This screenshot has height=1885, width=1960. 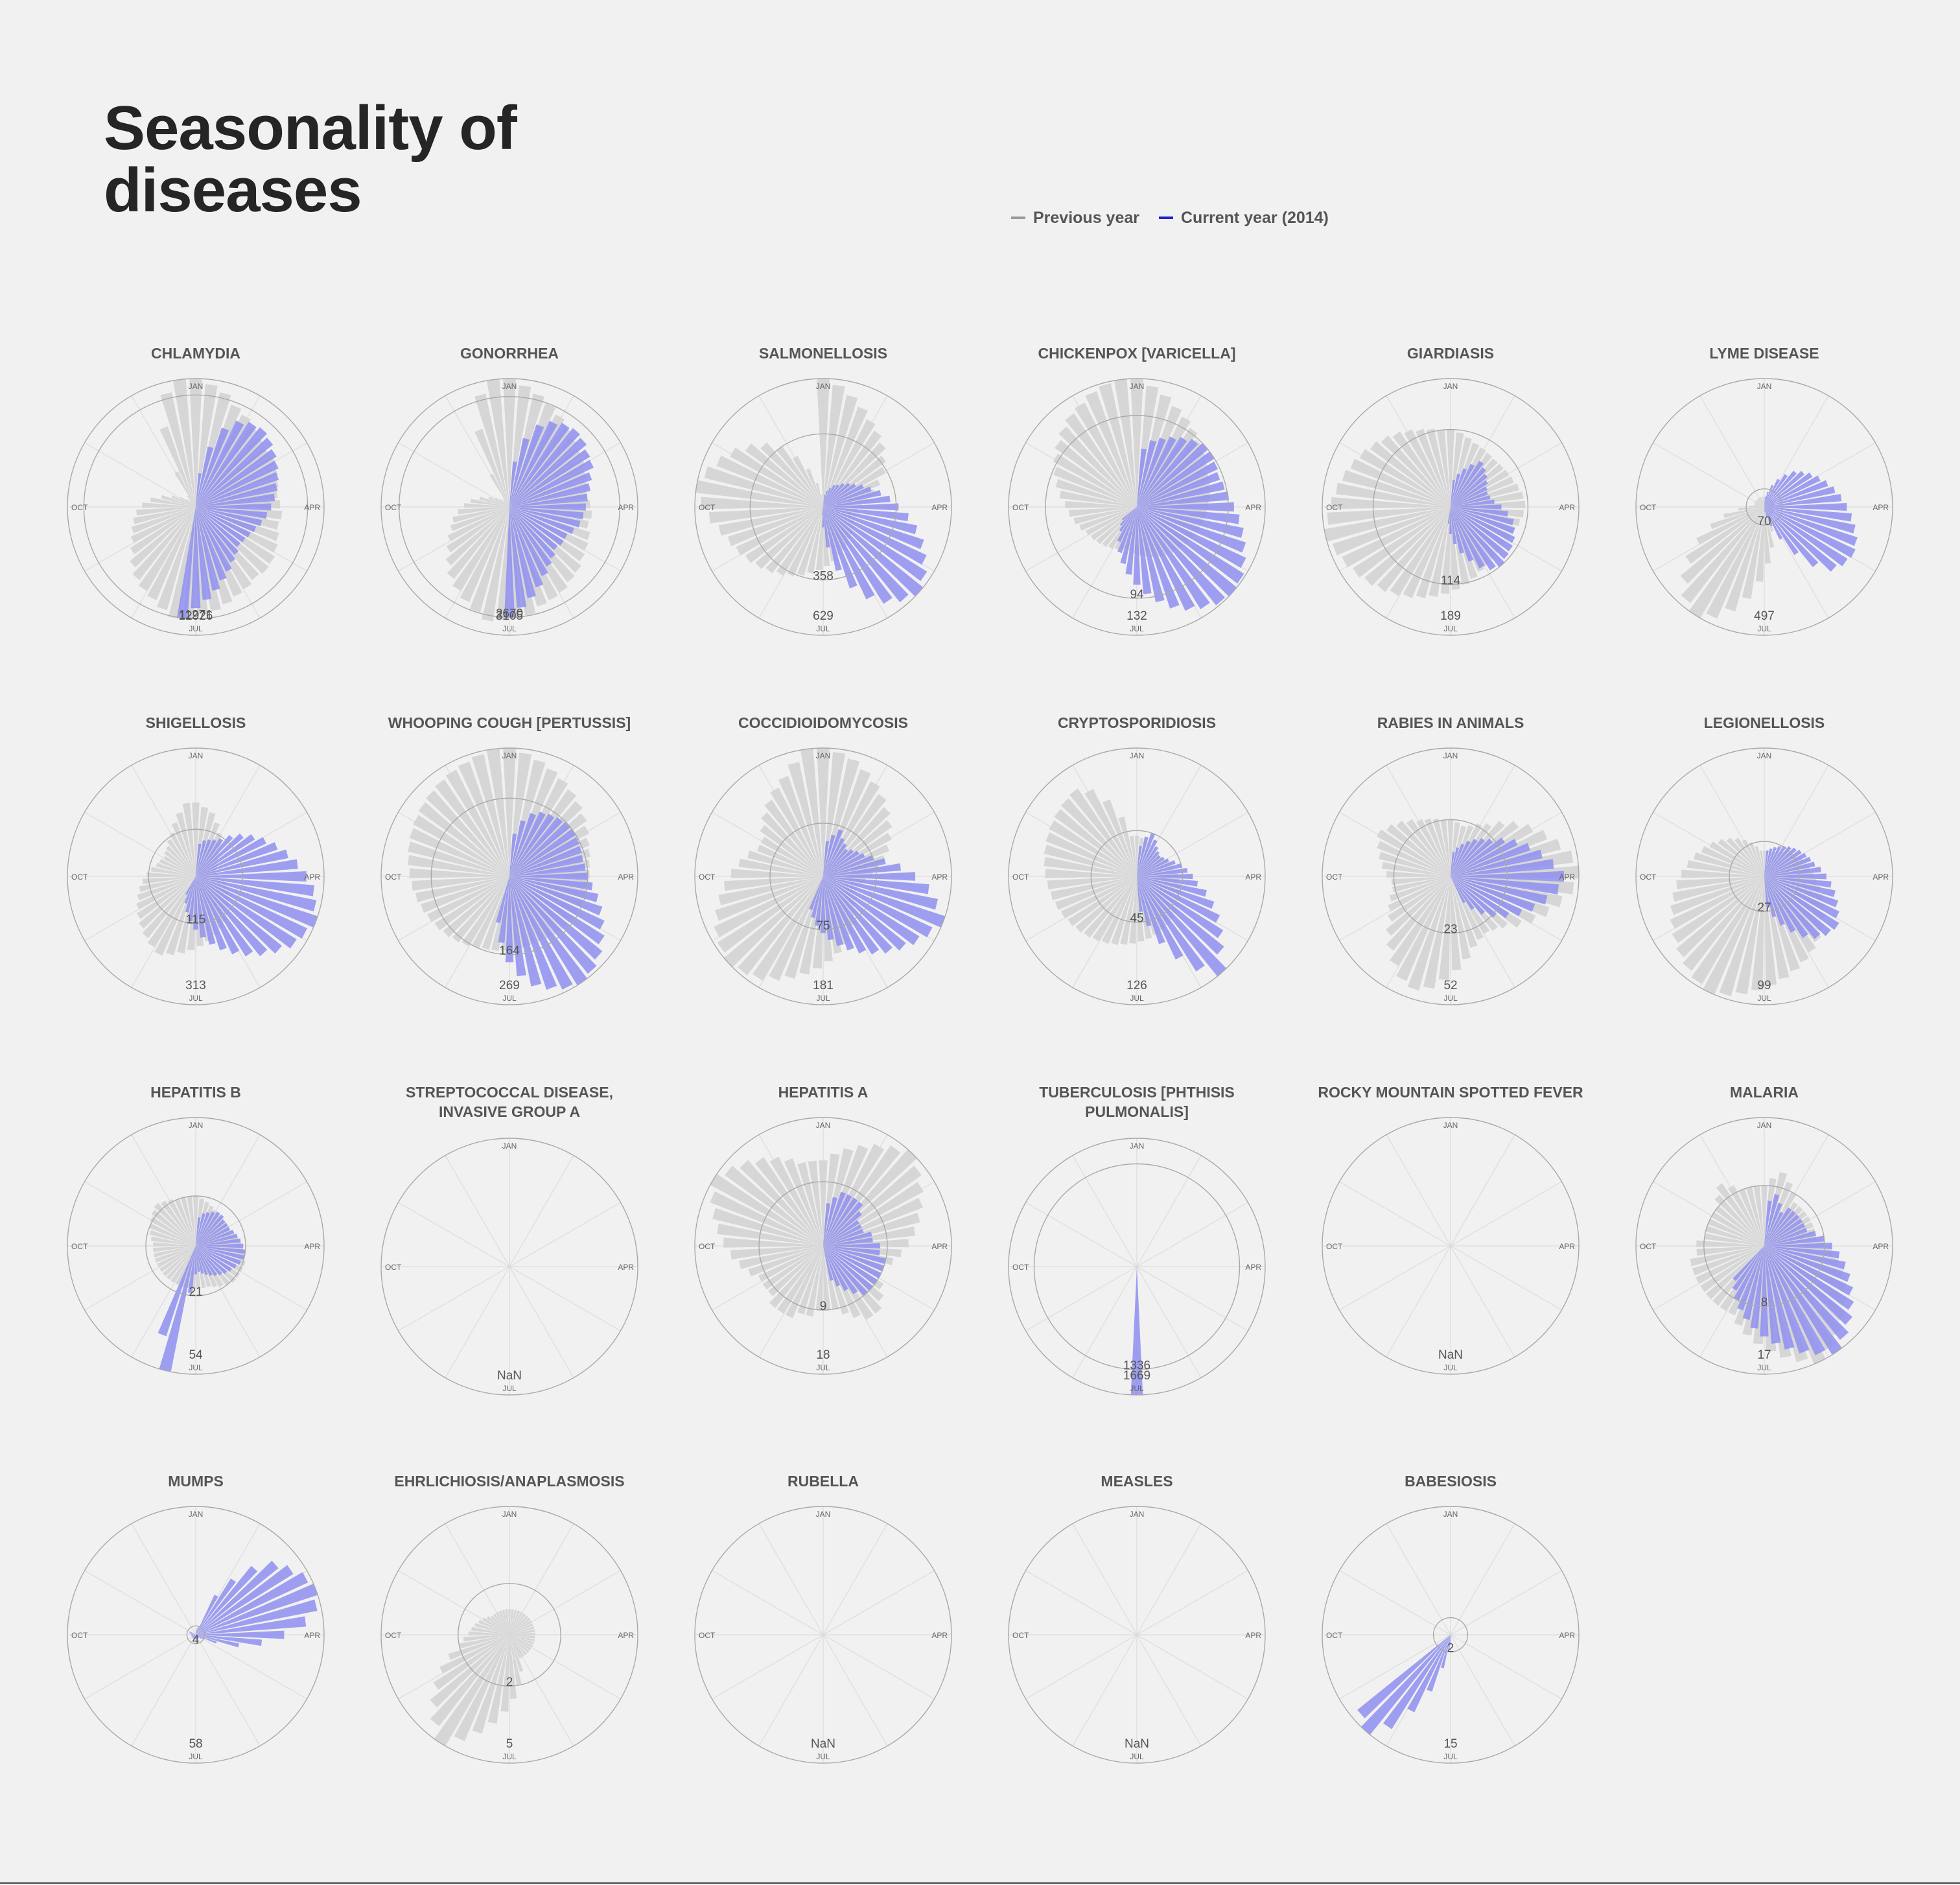 I want to click on outer-ring, so click(x=823, y=876).